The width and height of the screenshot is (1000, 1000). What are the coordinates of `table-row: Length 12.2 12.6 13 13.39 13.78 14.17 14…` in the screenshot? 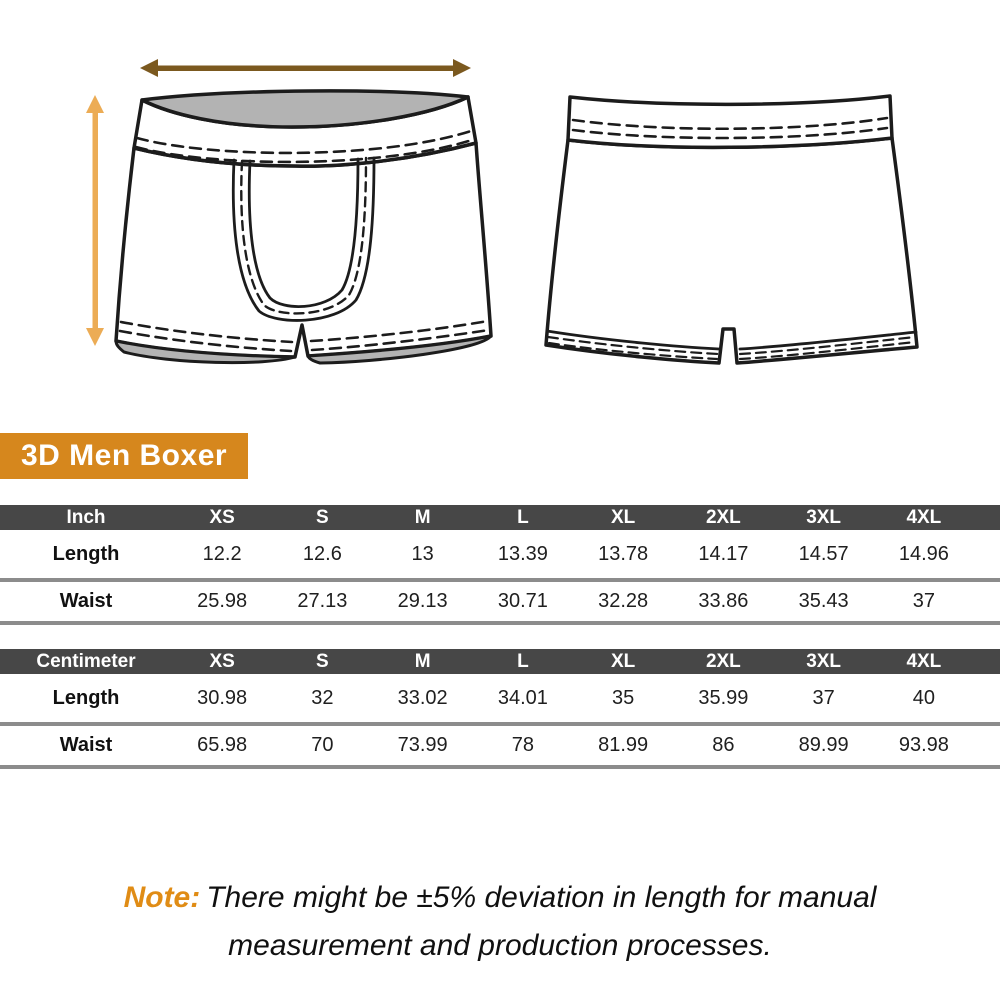 It's located at (500, 554).